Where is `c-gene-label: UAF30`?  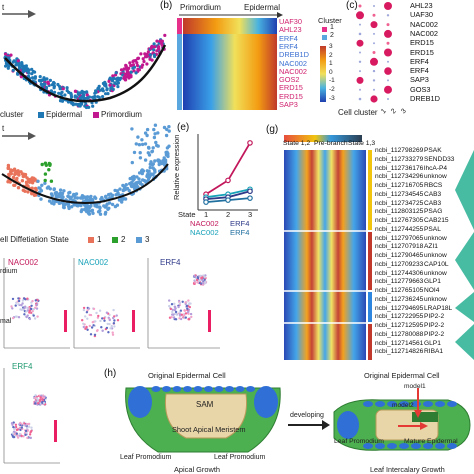 c-gene-label: UAF30 is located at coordinates (422, 15).